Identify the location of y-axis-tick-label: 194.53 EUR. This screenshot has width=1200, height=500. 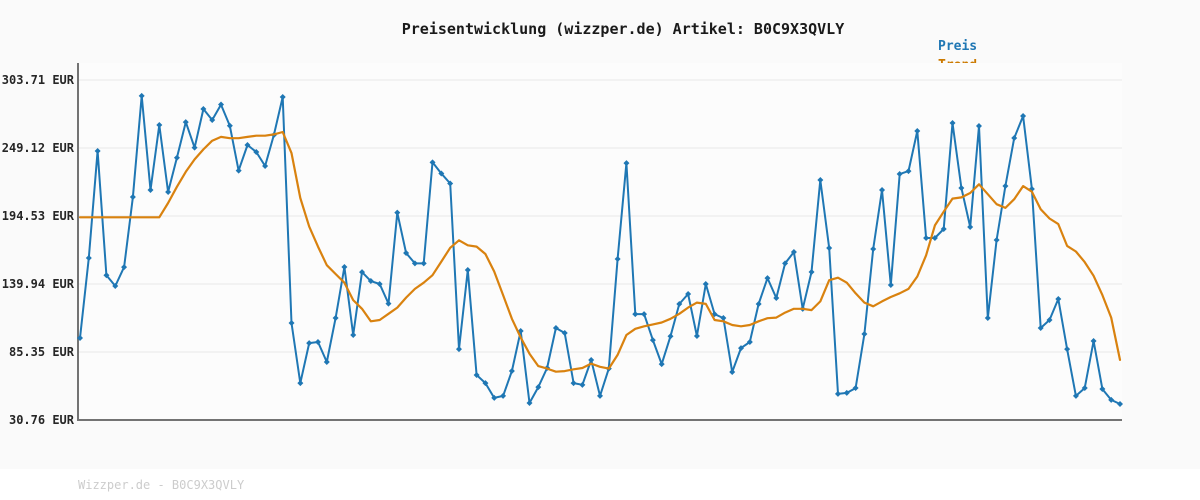
(38, 216).